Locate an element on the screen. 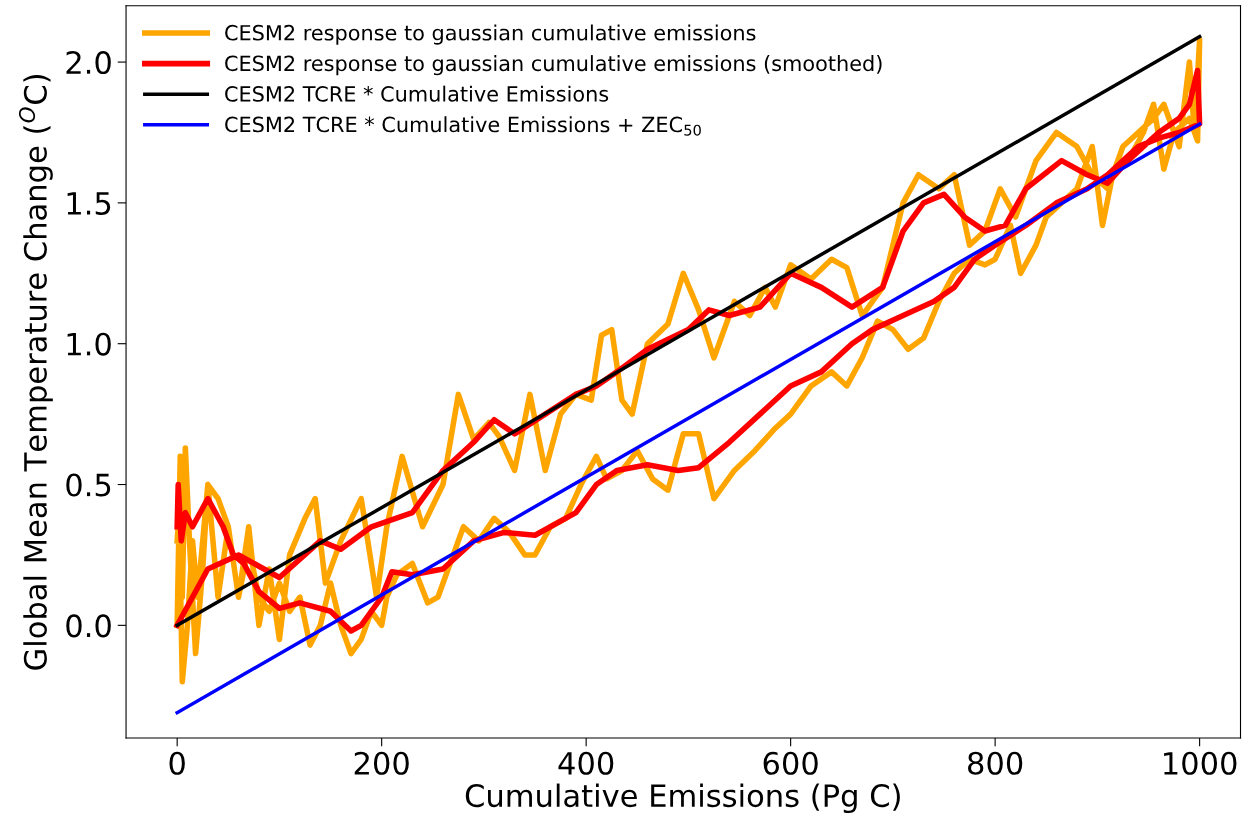 This screenshot has height=820, width=1248. x-tick-label: 0 is located at coordinates (177, 763).